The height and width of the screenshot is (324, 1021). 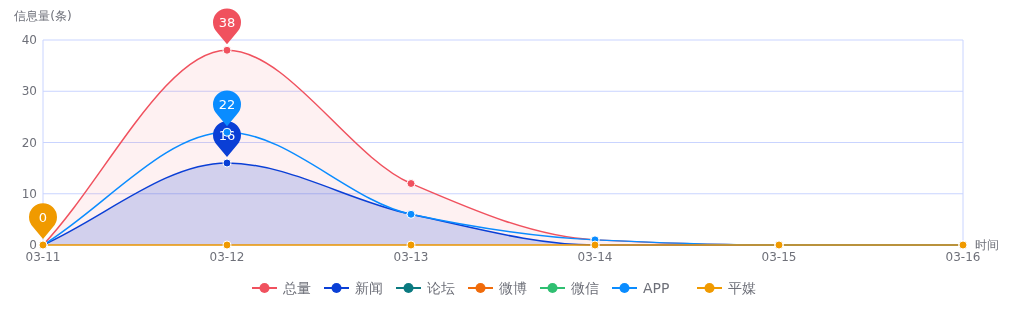 What do you see at coordinates (441, 288) in the screenshot?
I see `legend-label: 论坛` at bounding box center [441, 288].